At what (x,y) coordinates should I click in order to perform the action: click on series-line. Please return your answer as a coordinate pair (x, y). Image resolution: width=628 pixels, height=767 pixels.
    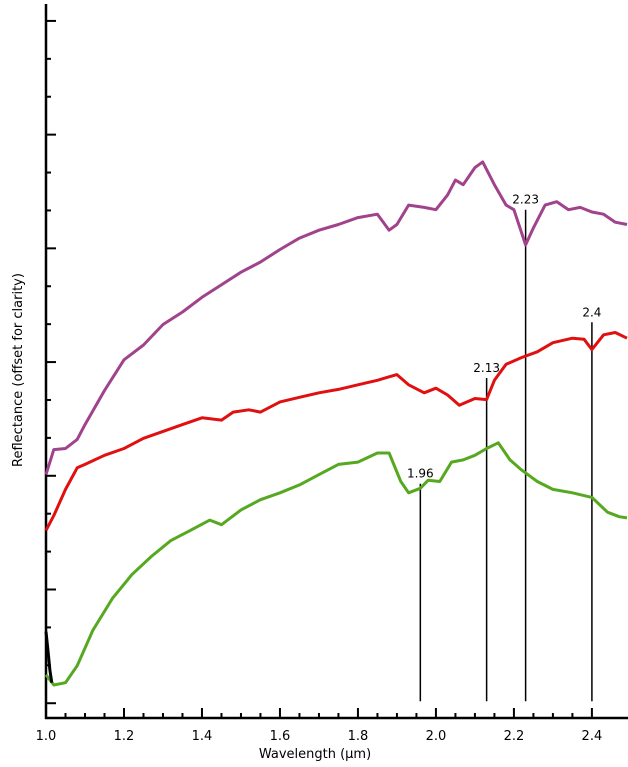
    Looking at the image, I should click on (49, 657).